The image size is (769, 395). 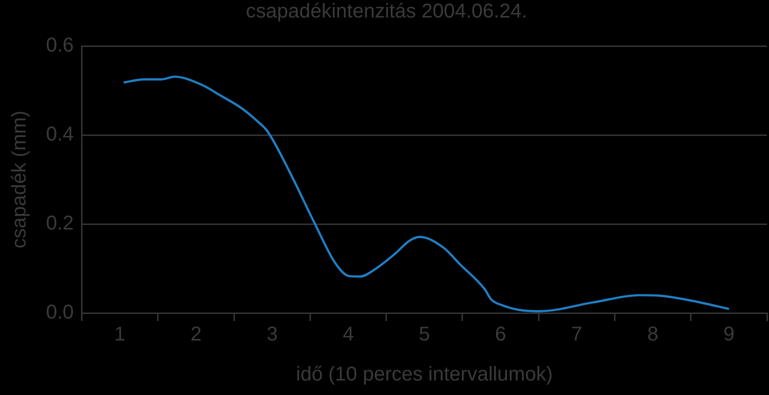 What do you see at coordinates (424, 335) in the screenshot?
I see `x-tick-label: 5` at bounding box center [424, 335].